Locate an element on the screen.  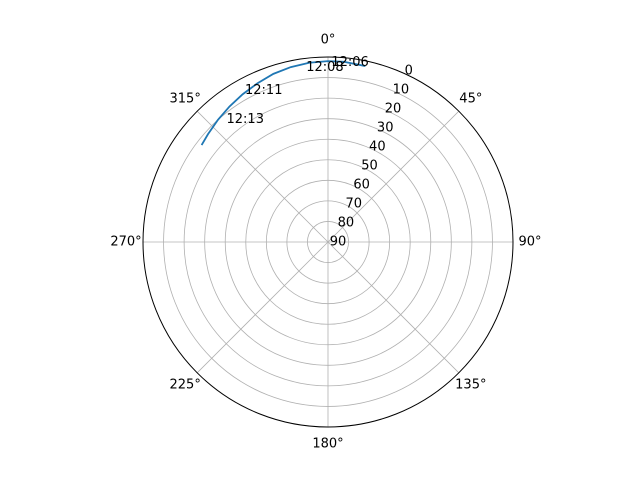
radial-tick-label: 60 is located at coordinates (361, 185).